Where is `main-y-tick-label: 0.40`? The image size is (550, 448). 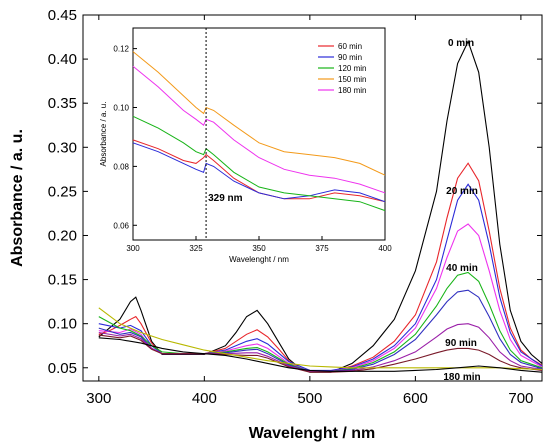 main-y-tick-label: 0.40 is located at coordinates (62, 59).